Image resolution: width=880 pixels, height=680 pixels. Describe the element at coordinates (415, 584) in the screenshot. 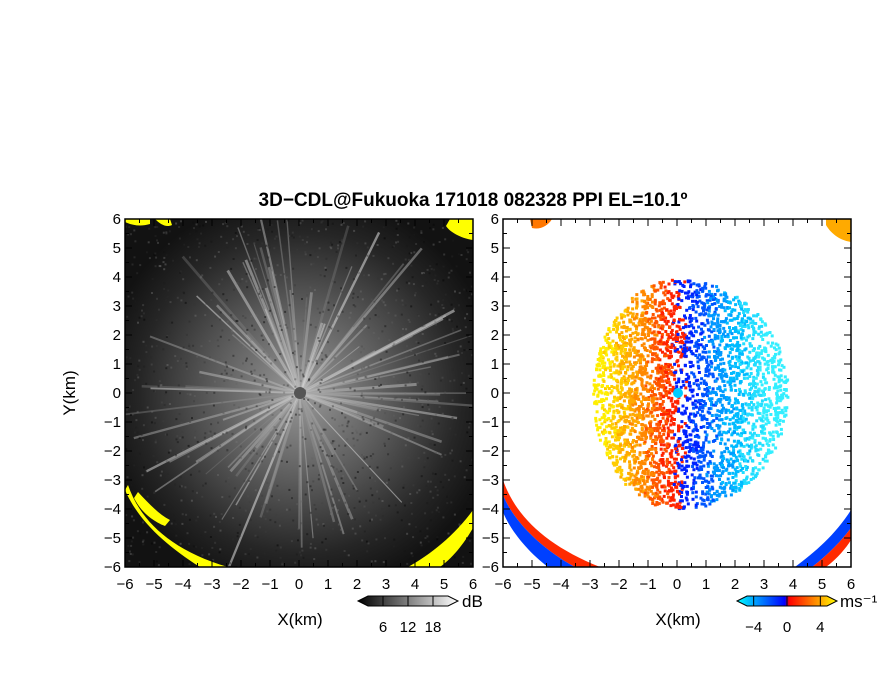

I see `x-tick-label: 4` at that location.